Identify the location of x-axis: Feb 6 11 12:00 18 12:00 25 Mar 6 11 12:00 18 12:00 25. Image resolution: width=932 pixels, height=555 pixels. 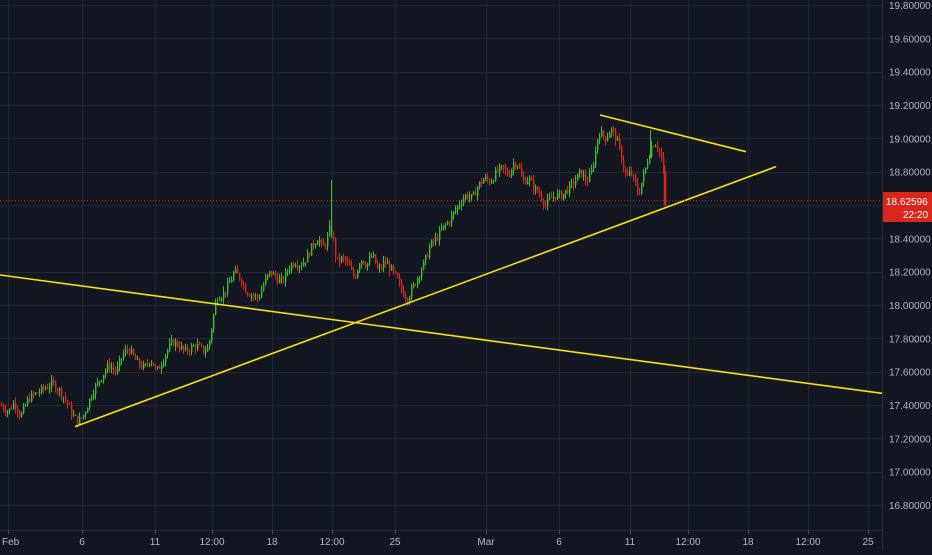
(438, 539).